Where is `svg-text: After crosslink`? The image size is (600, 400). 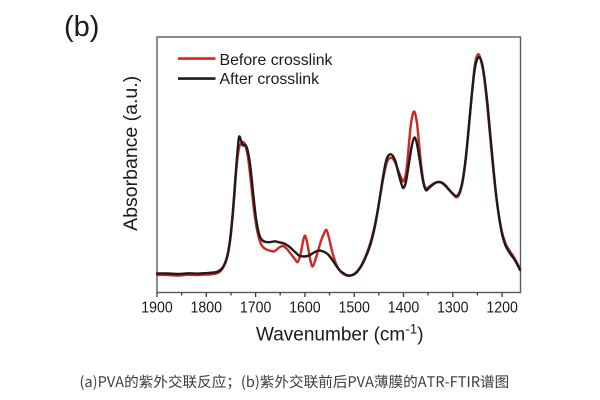 svg-text: After crosslink is located at coordinates (270, 79).